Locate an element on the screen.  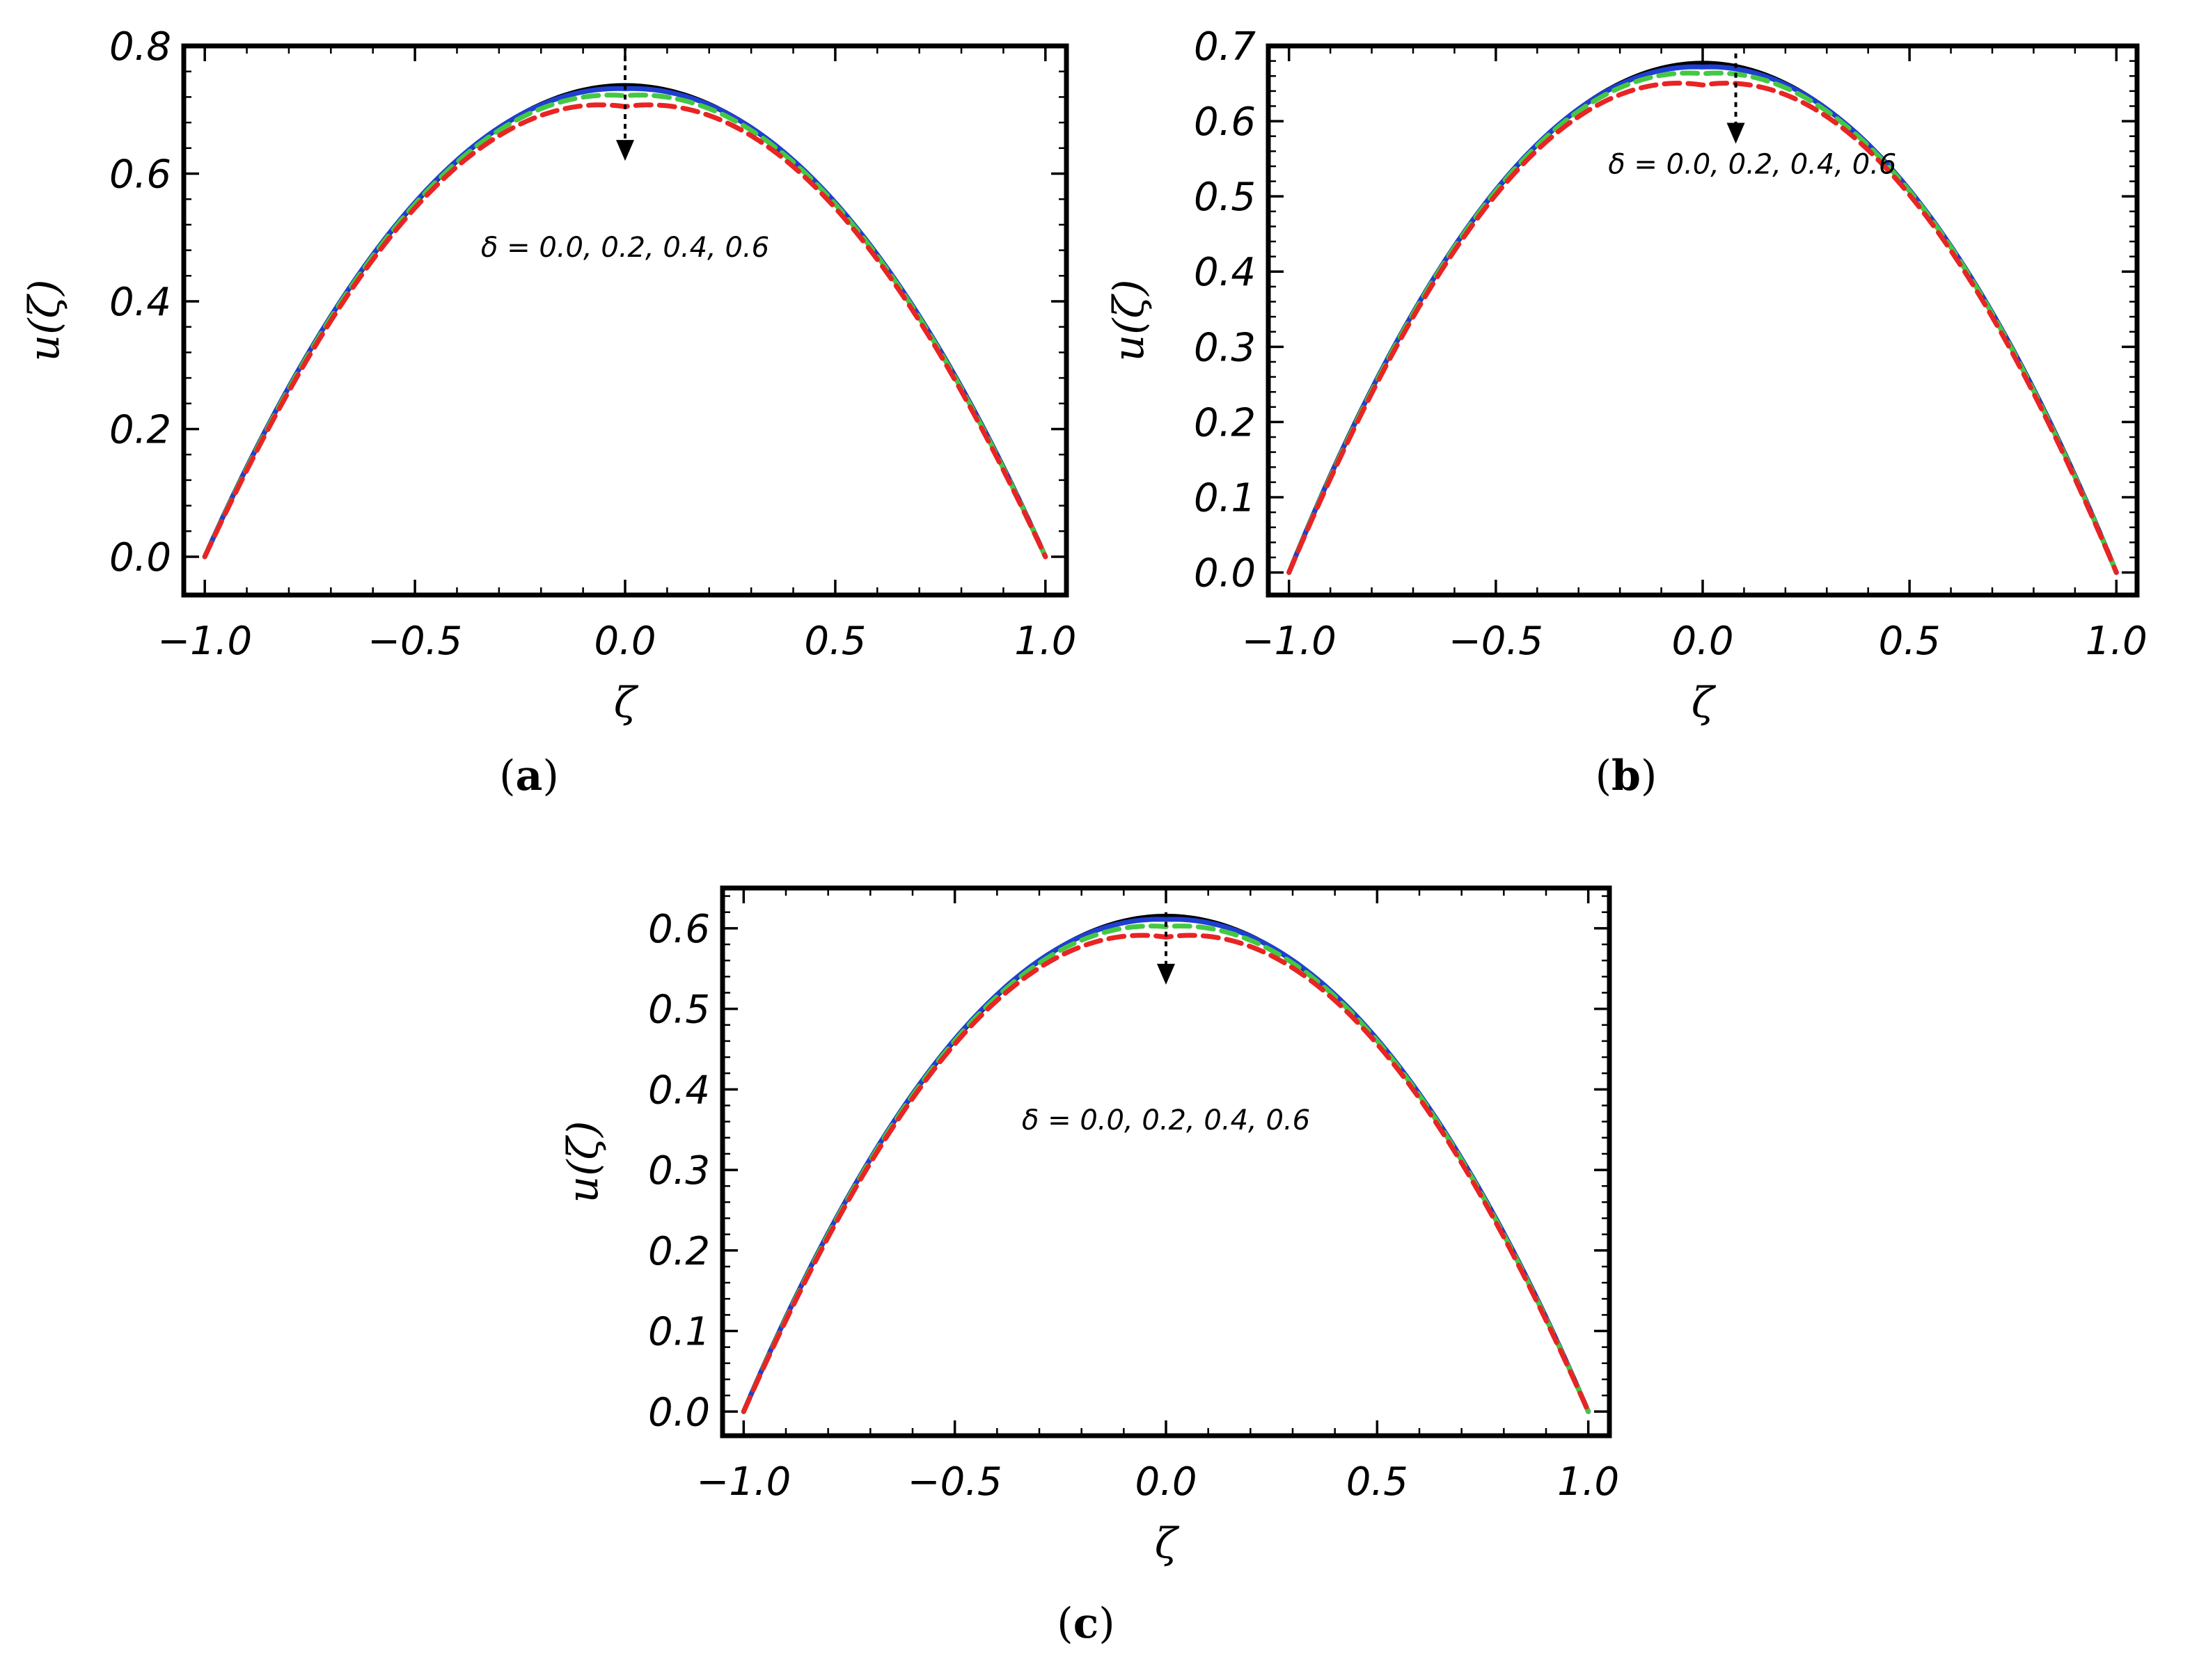
y-tick-label: 0.7 is located at coordinates (1225, 47).